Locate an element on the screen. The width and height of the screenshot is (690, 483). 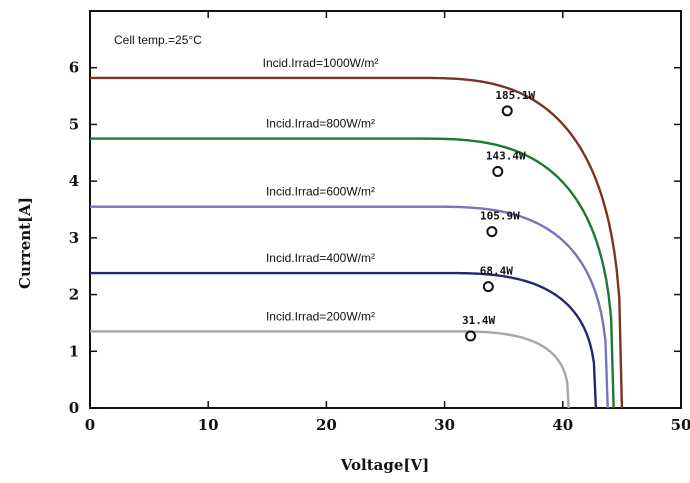
curve-name-3: Incid.Irrad=400W/m² is located at coordinates (320, 258).